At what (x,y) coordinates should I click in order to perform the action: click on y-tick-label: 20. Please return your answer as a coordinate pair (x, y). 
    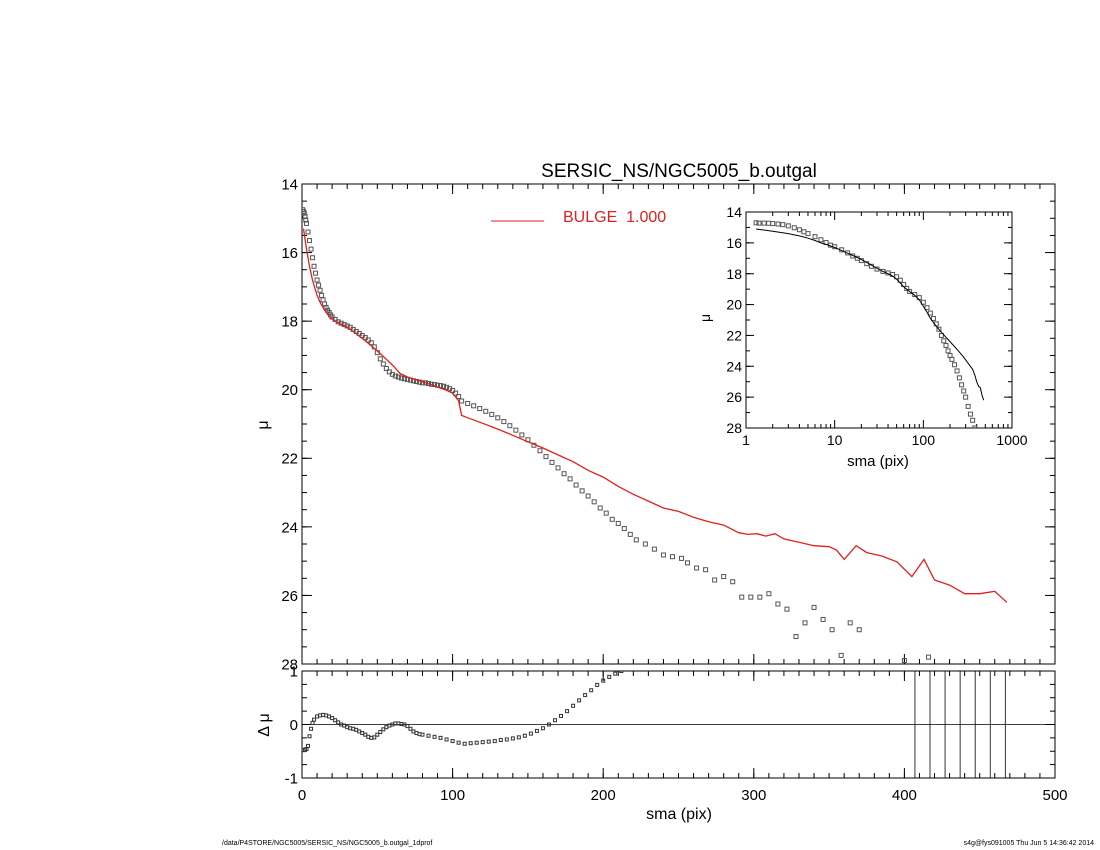
    Looking at the image, I should click on (289, 390).